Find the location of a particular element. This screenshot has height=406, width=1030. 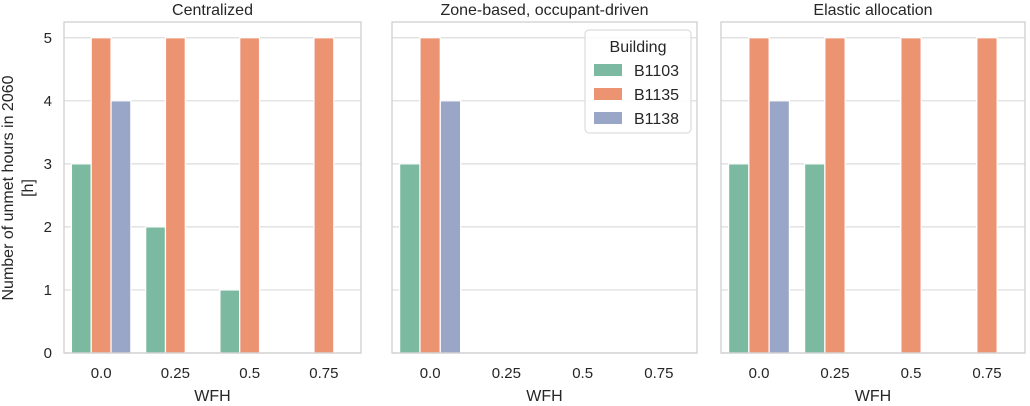

legend-box is located at coordinates (638, 81).